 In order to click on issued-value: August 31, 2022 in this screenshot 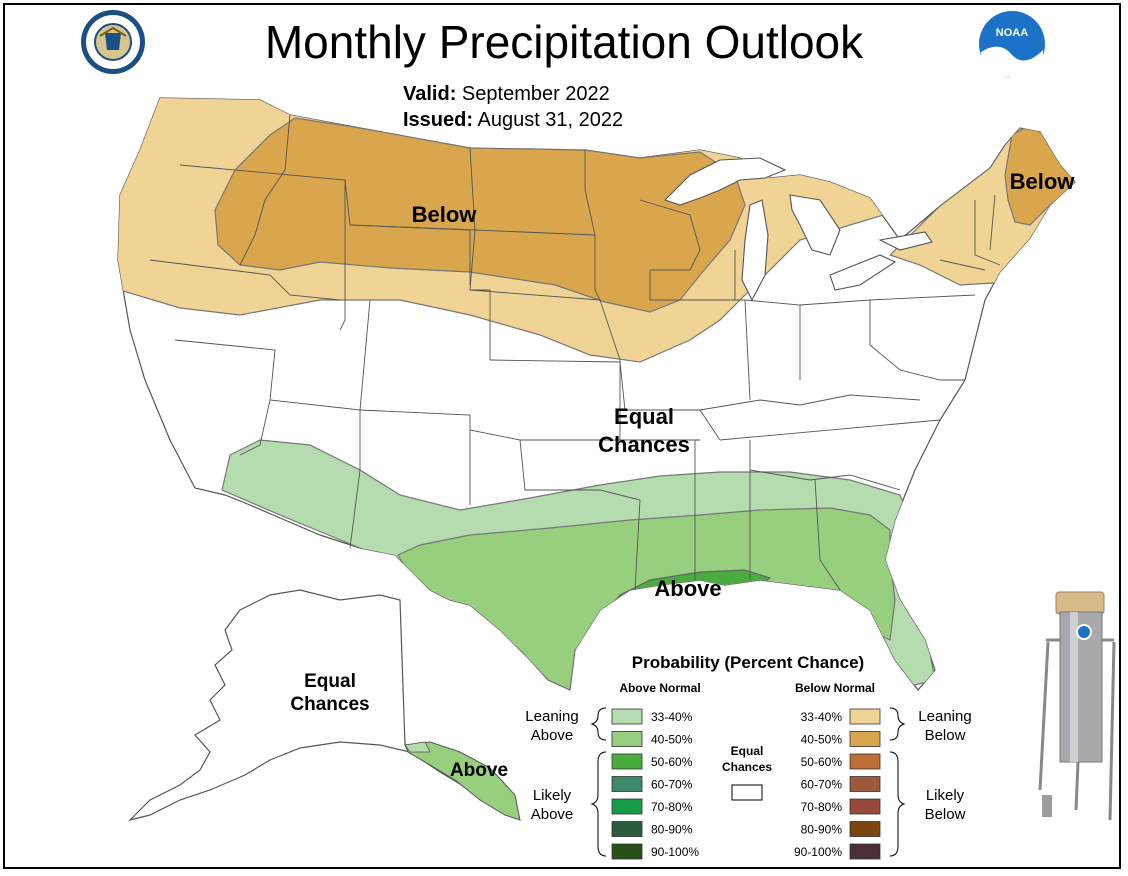, I will do `click(550, 120)`.